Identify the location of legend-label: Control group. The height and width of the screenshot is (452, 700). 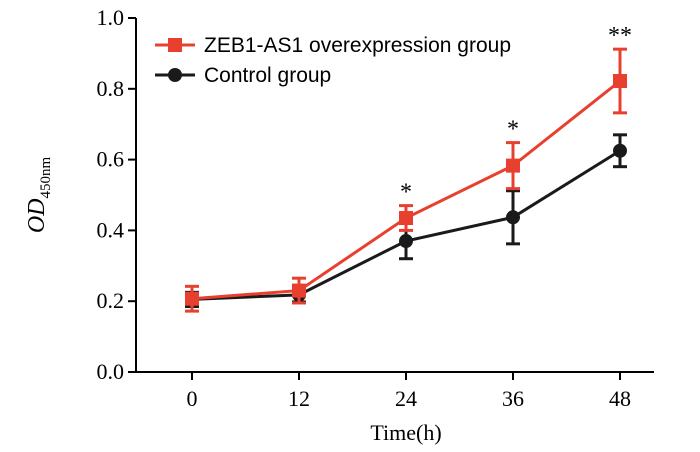
(267, 75).